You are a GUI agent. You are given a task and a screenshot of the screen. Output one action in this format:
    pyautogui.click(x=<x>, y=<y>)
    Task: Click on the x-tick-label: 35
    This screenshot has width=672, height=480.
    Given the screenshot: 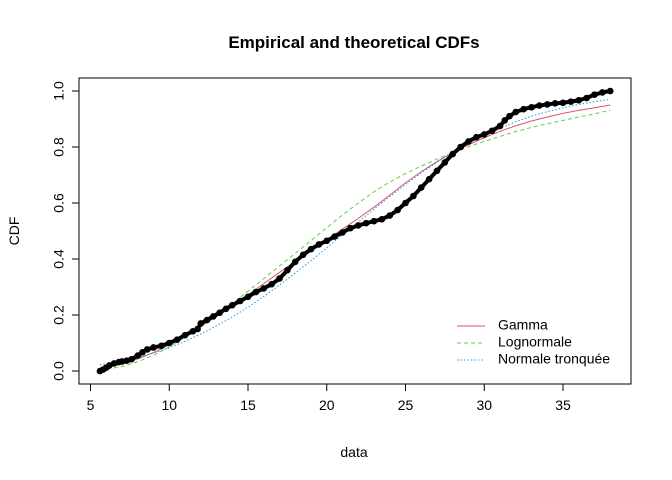 What is the action you would take?
    pyautogui.click(x=563, y=405)
    